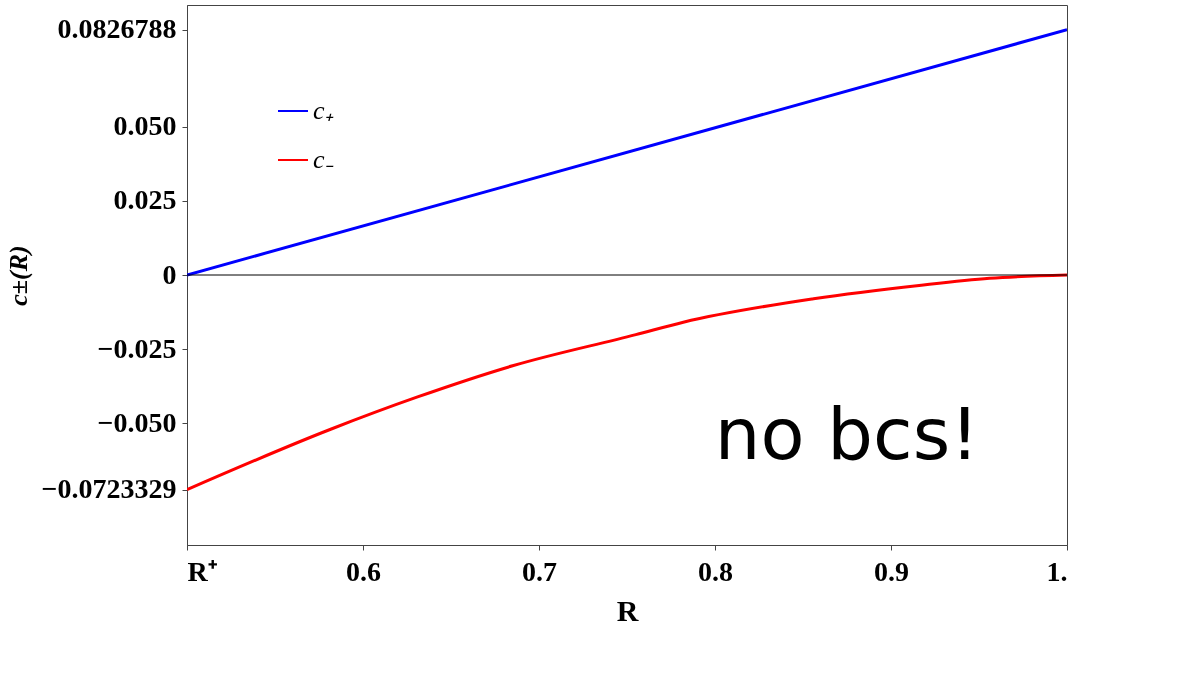  Describe the element at coordinates (846, 434) in the screenshot. I see `annotation: no bcs!` at that location.